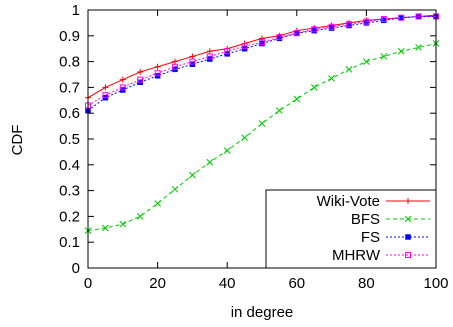  What do you see at coordinates (76, 10) in the screenshot?
I see `y-tick-label: 1` at bounding box center [76, 10].